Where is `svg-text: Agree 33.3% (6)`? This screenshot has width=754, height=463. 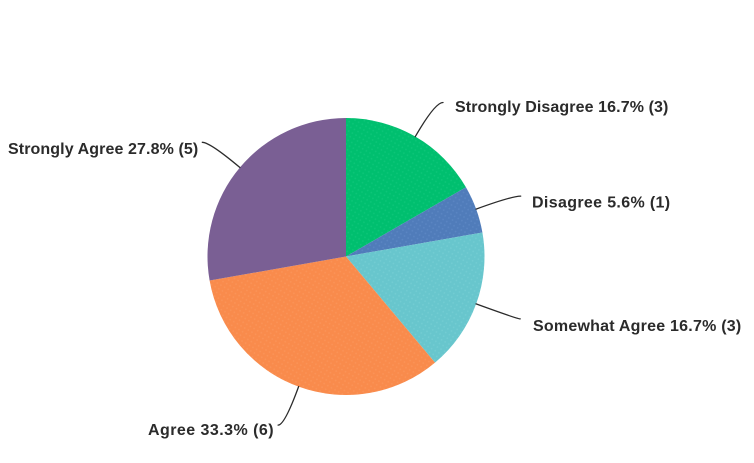
svg-text: Agree 33.3% (6) is located at coordinates (211, 430).